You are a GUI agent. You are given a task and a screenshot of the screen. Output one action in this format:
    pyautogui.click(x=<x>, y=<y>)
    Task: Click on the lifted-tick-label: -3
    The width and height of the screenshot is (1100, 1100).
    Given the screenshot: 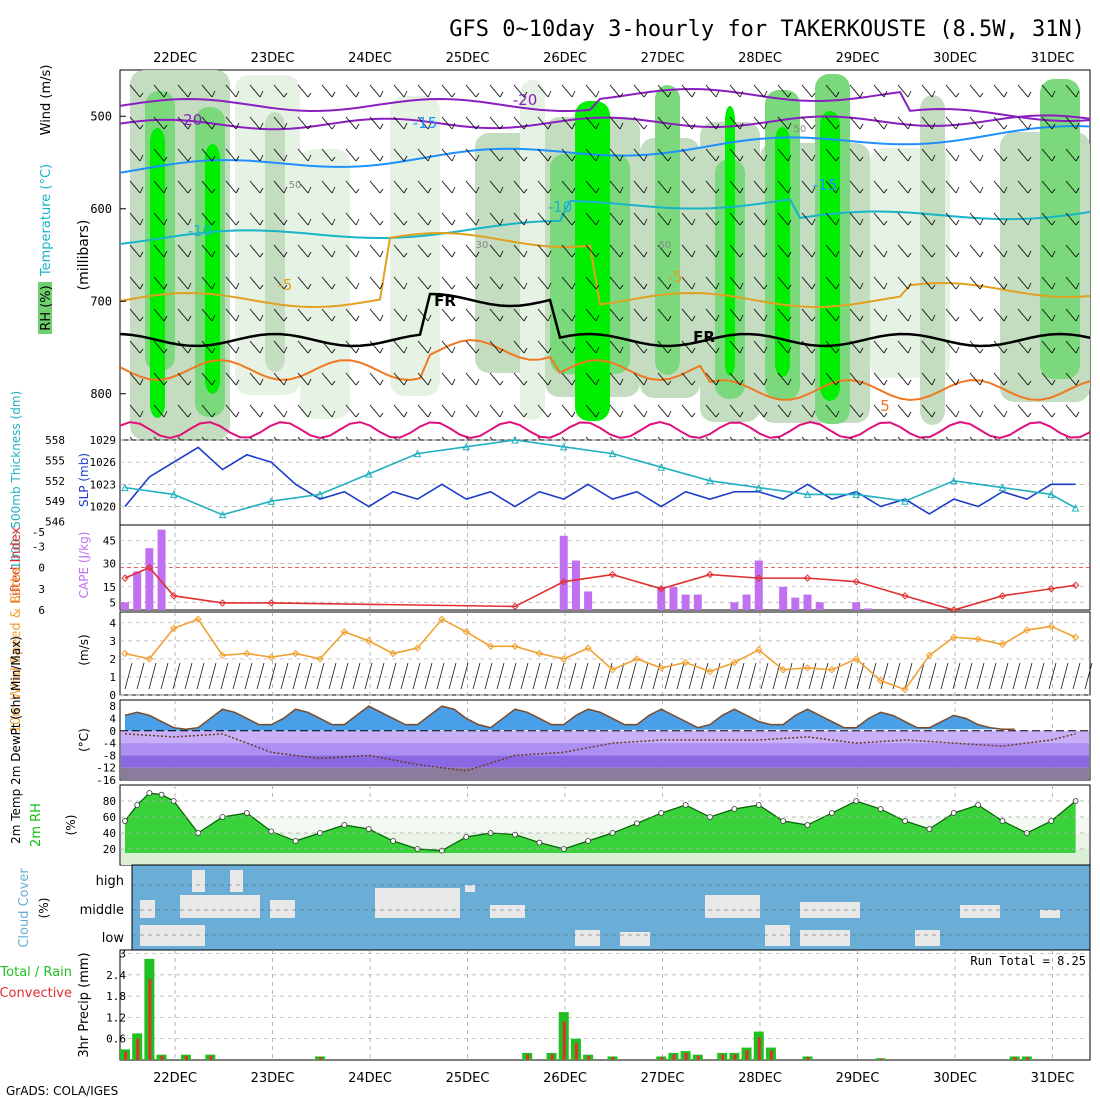 What is the action you would take?
    pyautogui.click(x=38, y=546)
    